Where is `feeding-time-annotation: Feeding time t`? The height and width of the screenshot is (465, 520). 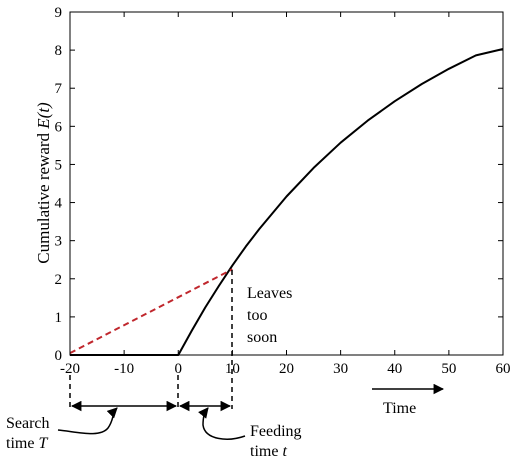 feeding-time-annotation: Feeding time t is located at coordinates (278, 441).